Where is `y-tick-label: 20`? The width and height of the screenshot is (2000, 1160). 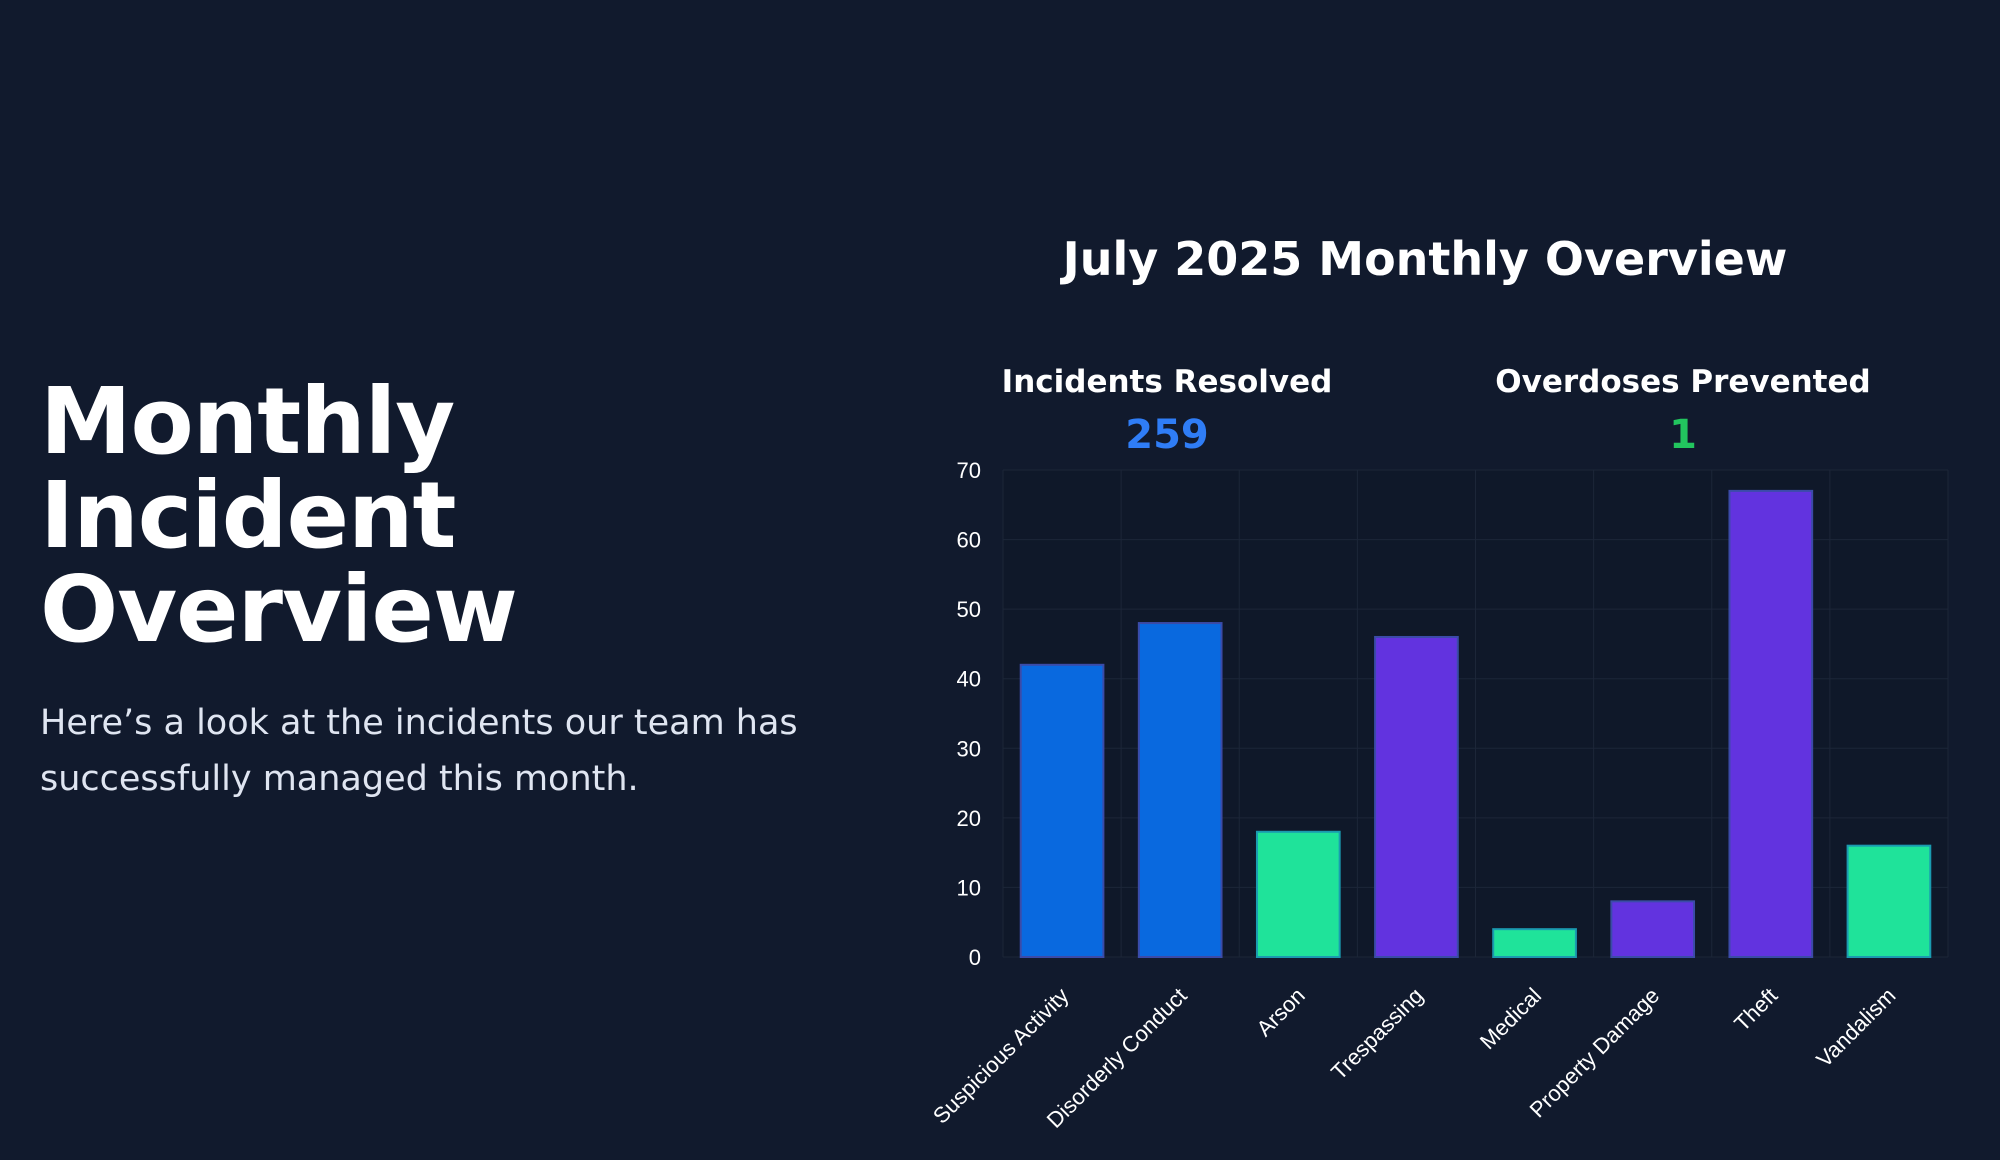
y-tick-label: 20 is located at coordinates (969, 818).